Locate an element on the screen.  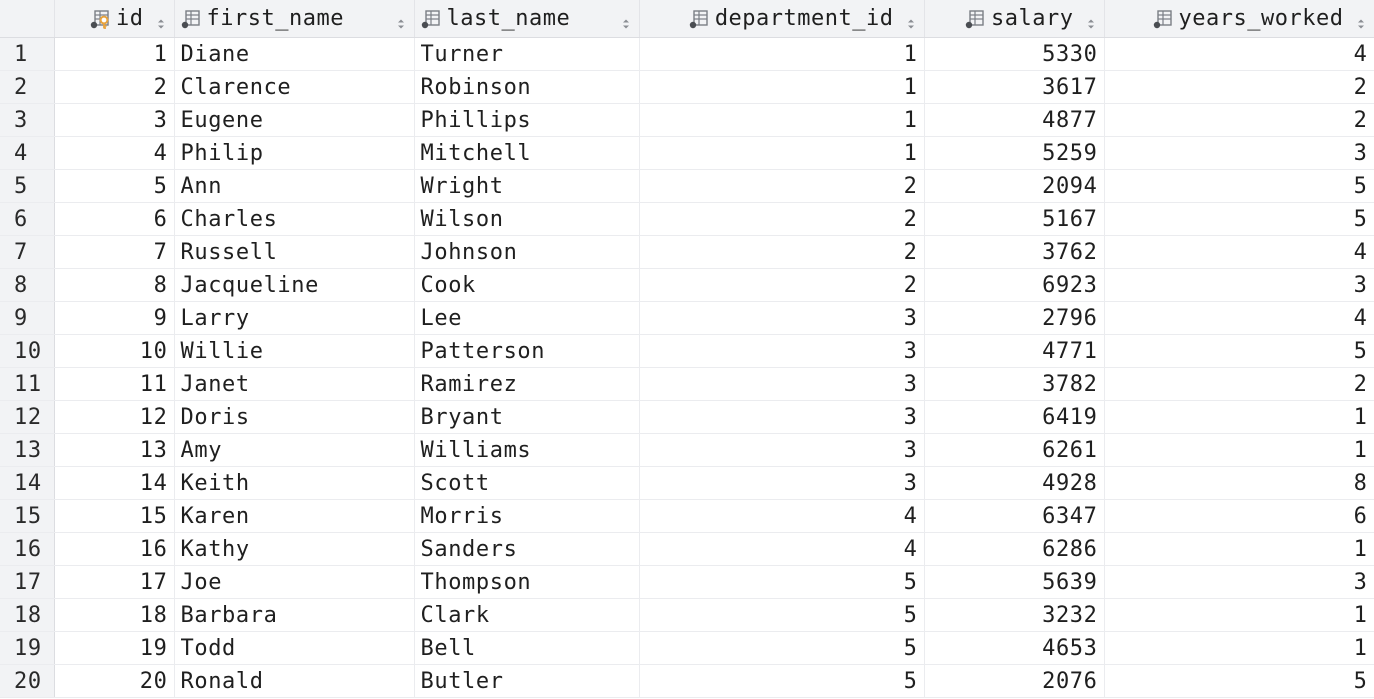
table-row: 14 14 Keith Scott 3 4928 8 is located at coordinates (687, 483).